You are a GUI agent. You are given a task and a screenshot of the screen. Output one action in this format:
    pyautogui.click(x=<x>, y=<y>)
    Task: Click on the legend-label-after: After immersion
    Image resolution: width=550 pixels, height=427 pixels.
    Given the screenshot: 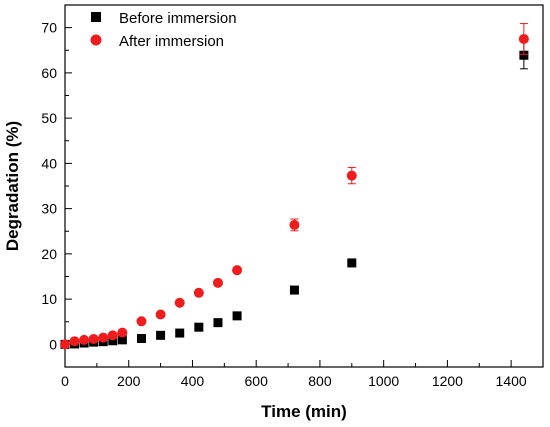 What is the action you would take?
    pyautogui.click(x=171, y=41)
    